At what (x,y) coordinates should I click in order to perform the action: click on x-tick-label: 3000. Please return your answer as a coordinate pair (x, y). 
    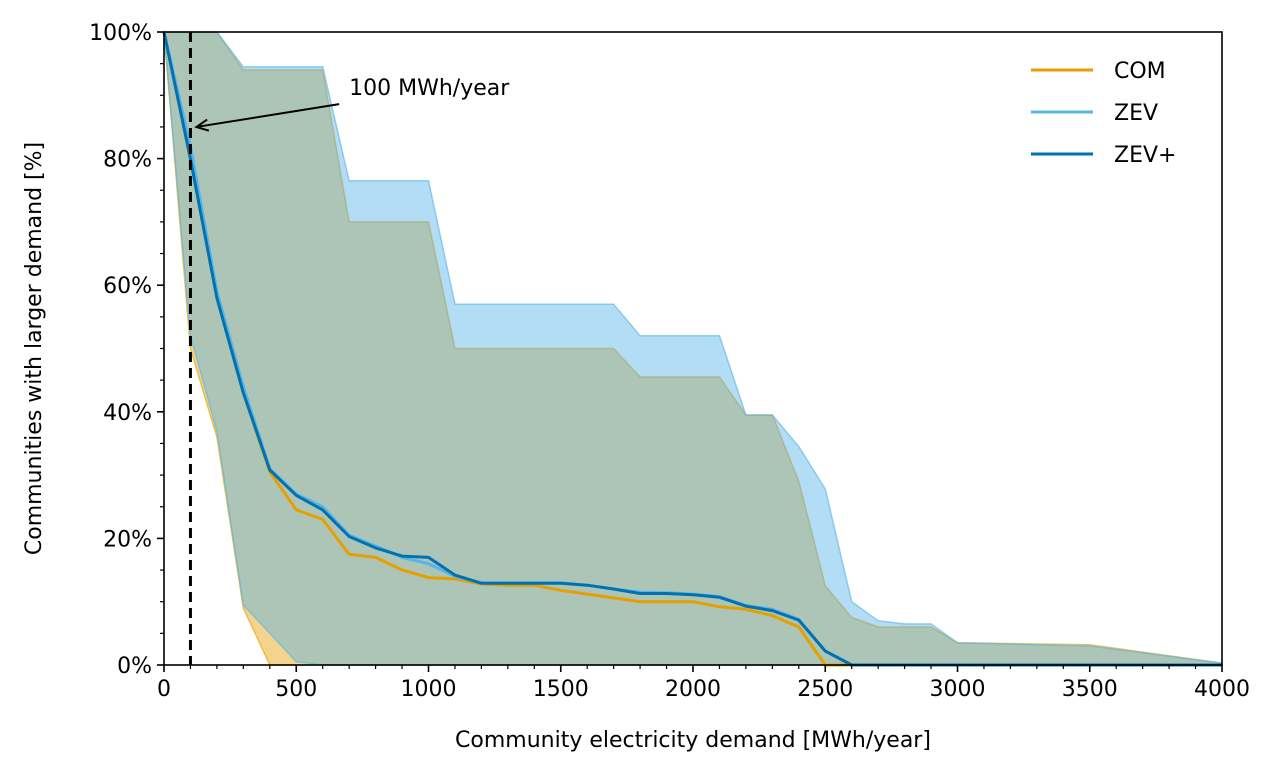
    Looking at the image, I should click on (958, 689).